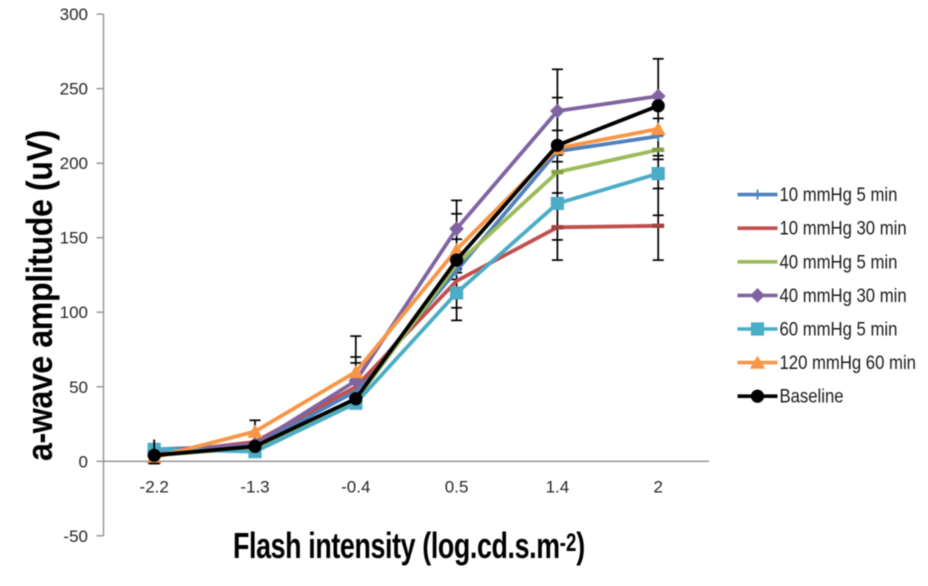 The image size is (928, 586). What do you see at coordinates (558, 487) in the screenshot?
I see `svg-text: 1.4` at bounding box center [558, 487].